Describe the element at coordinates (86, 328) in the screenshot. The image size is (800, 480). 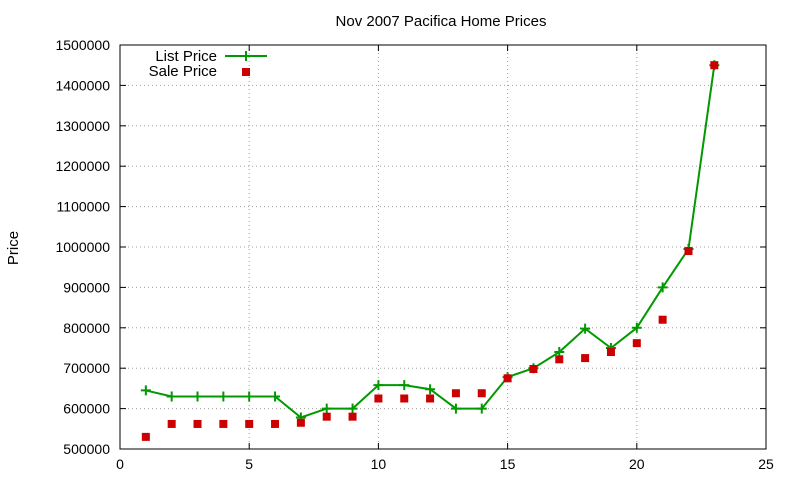
I see `y-tick-label: 800000` at that location.